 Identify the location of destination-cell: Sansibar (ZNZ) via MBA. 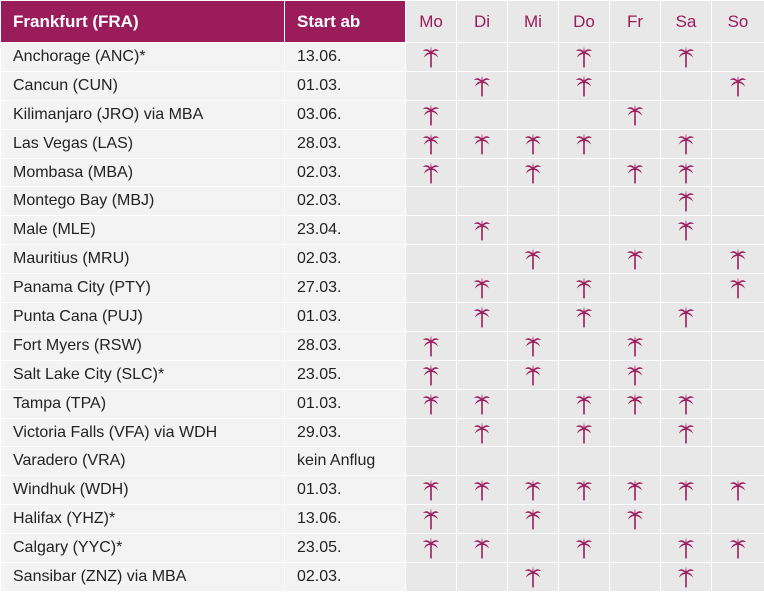
(143, 577).